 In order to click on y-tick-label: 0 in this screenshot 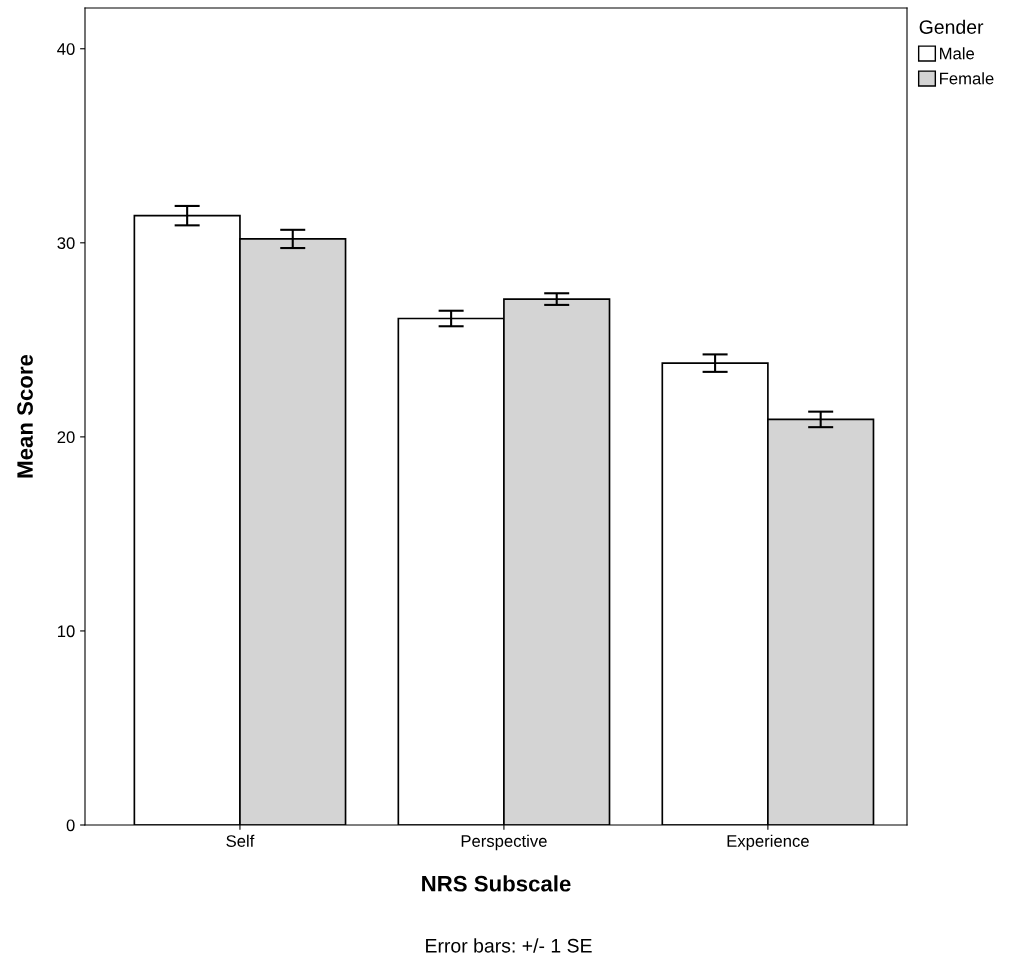, I will do `click(70, 825)`.